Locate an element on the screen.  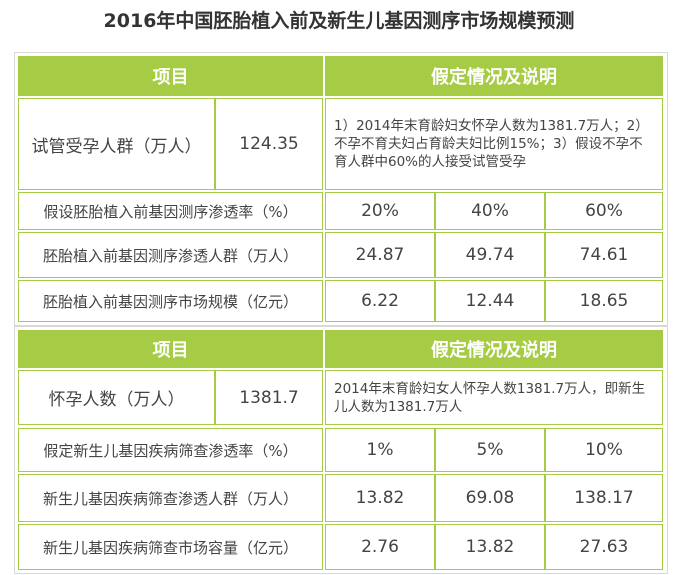
cell-value: 138.17 is located at coordinates (604, 498).